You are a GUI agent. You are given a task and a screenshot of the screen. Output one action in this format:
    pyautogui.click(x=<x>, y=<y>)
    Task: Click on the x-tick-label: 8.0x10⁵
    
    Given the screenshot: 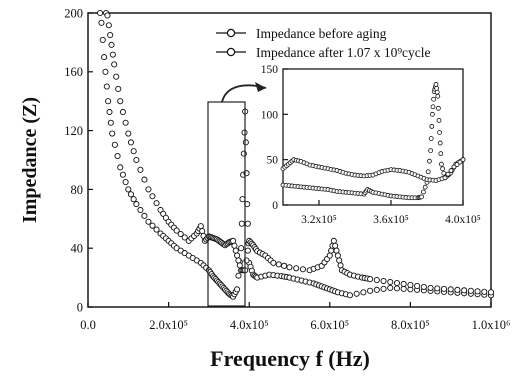 What is the action you would take?
    pyautogui.click(x=410, y=325)
    